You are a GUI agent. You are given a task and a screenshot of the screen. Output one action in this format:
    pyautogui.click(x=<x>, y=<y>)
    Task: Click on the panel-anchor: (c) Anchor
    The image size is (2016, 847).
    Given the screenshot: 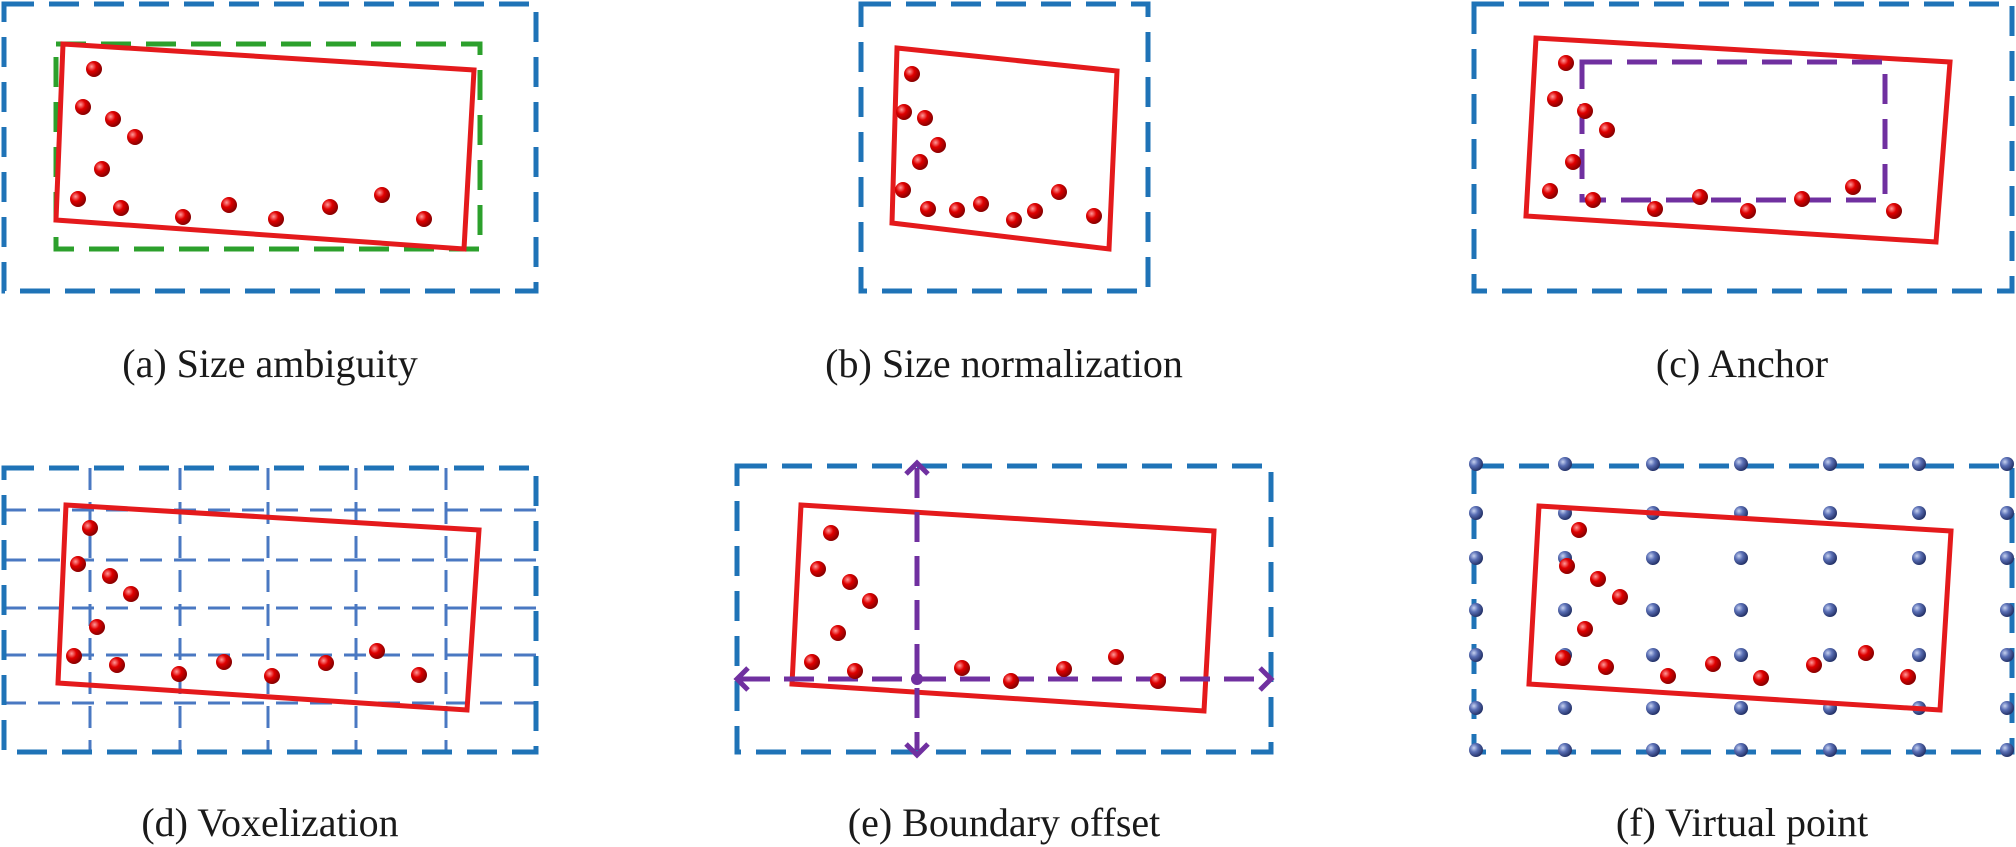 What is the action you would take?
    pyautogui.click(x=1743, y=193)
    